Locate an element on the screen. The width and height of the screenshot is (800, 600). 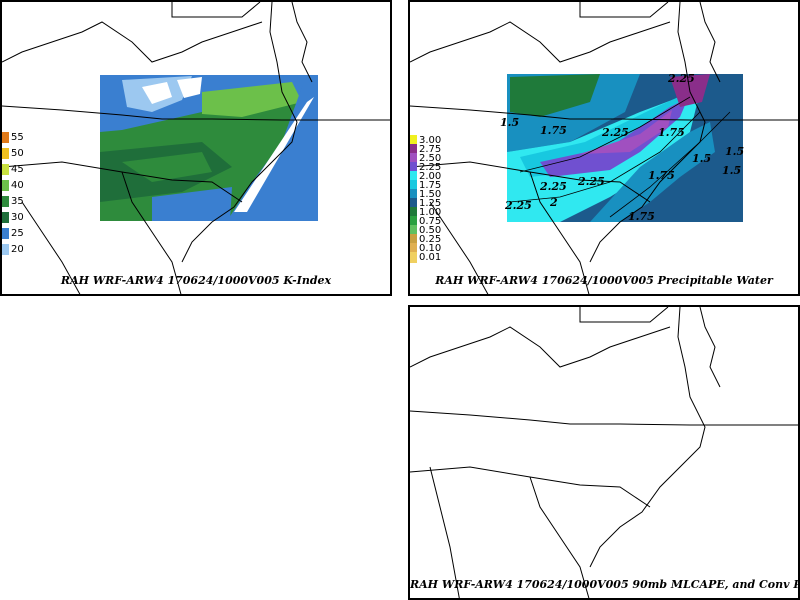
k-index-caption: RAH WRF-ARW4 170624/1000V005 K-Index is located at coordinates (196, 280).